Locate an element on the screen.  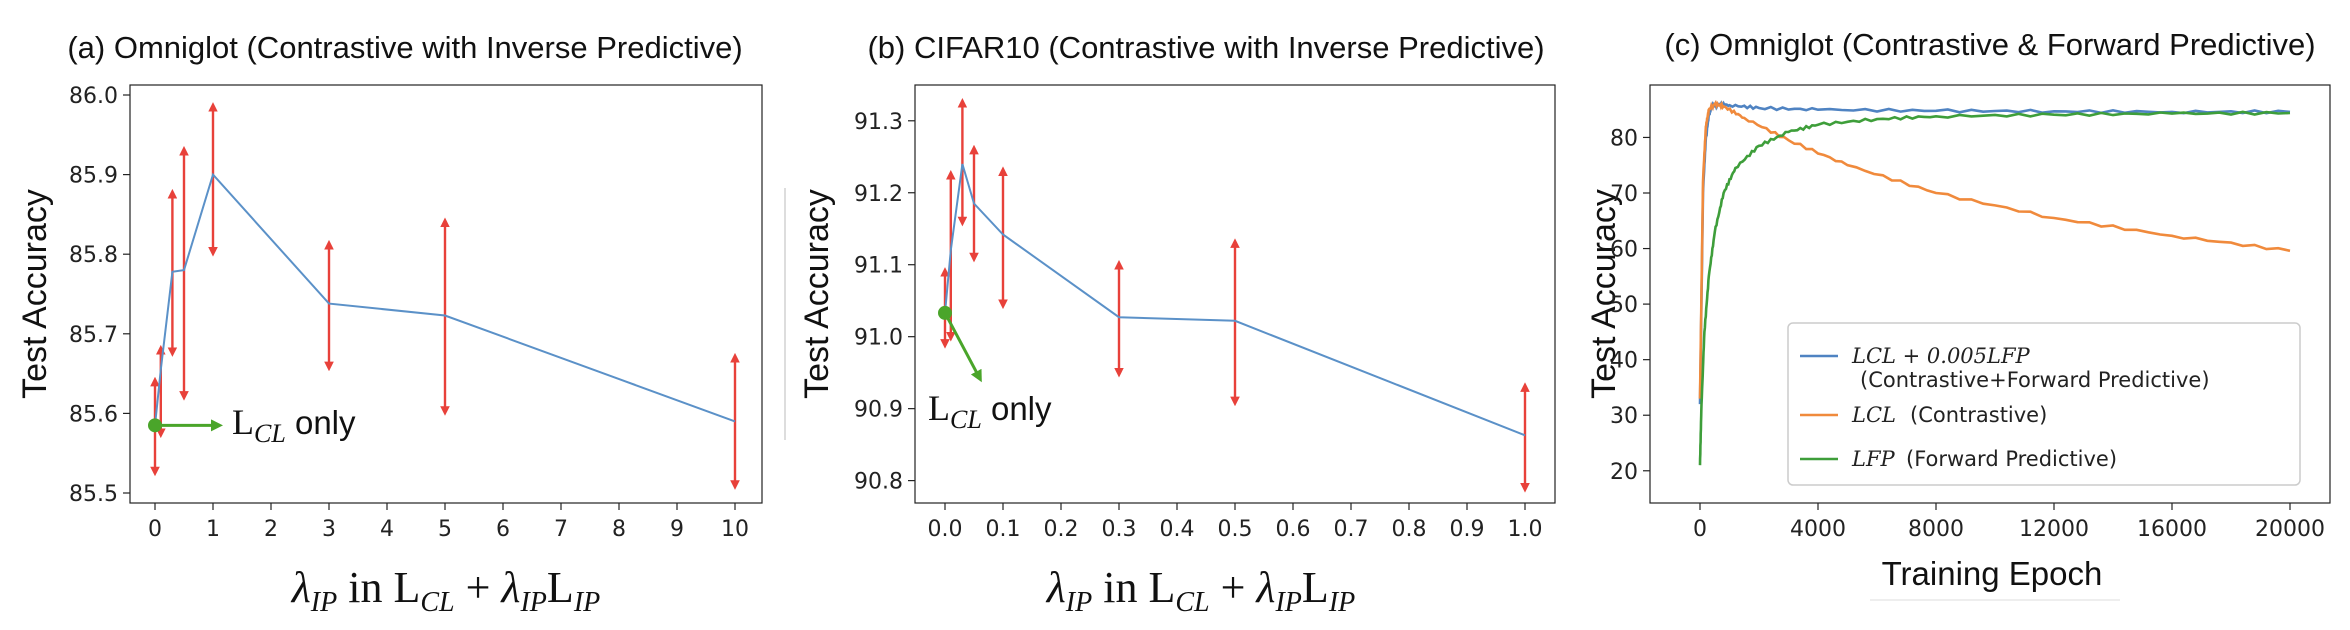
x-tick-label: 2 is located at coordinates (271, 529).